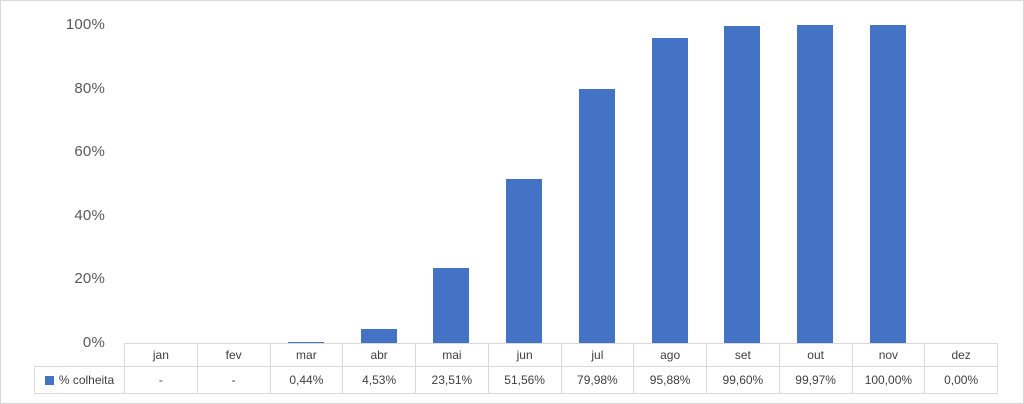 The width and height of the screenshot is (1024, 404). I want to click on month-header-jul: jul, so click(597, 355).